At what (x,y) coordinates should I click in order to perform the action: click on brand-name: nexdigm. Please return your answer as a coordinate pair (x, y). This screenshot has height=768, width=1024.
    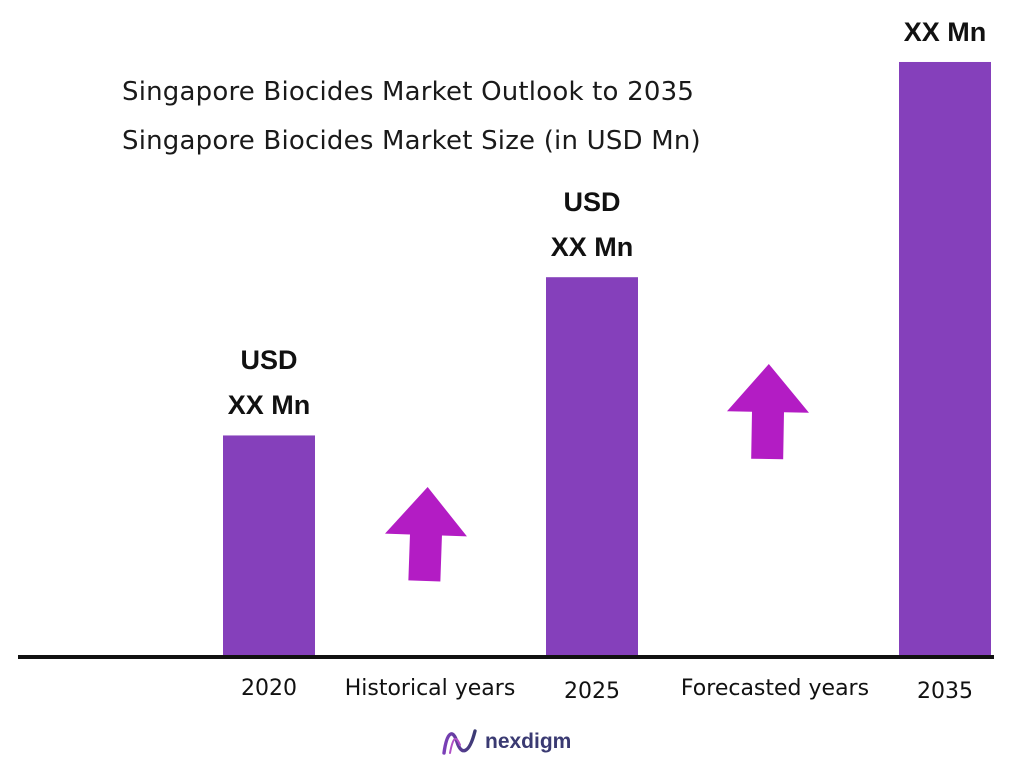
    Looking at the image, I should click on (528, 741).